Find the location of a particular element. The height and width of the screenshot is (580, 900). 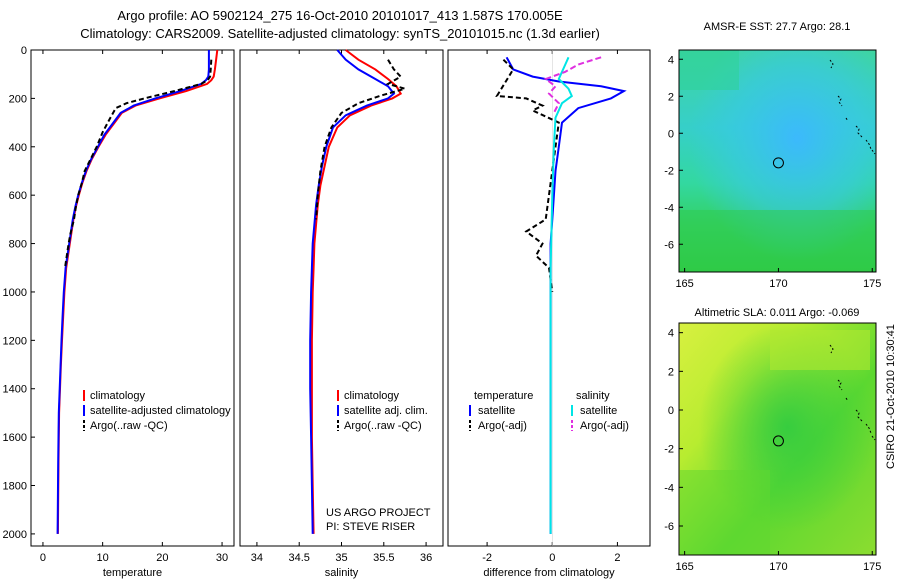

salinity-xlabel: salinity is located at coordinates (342, 573).